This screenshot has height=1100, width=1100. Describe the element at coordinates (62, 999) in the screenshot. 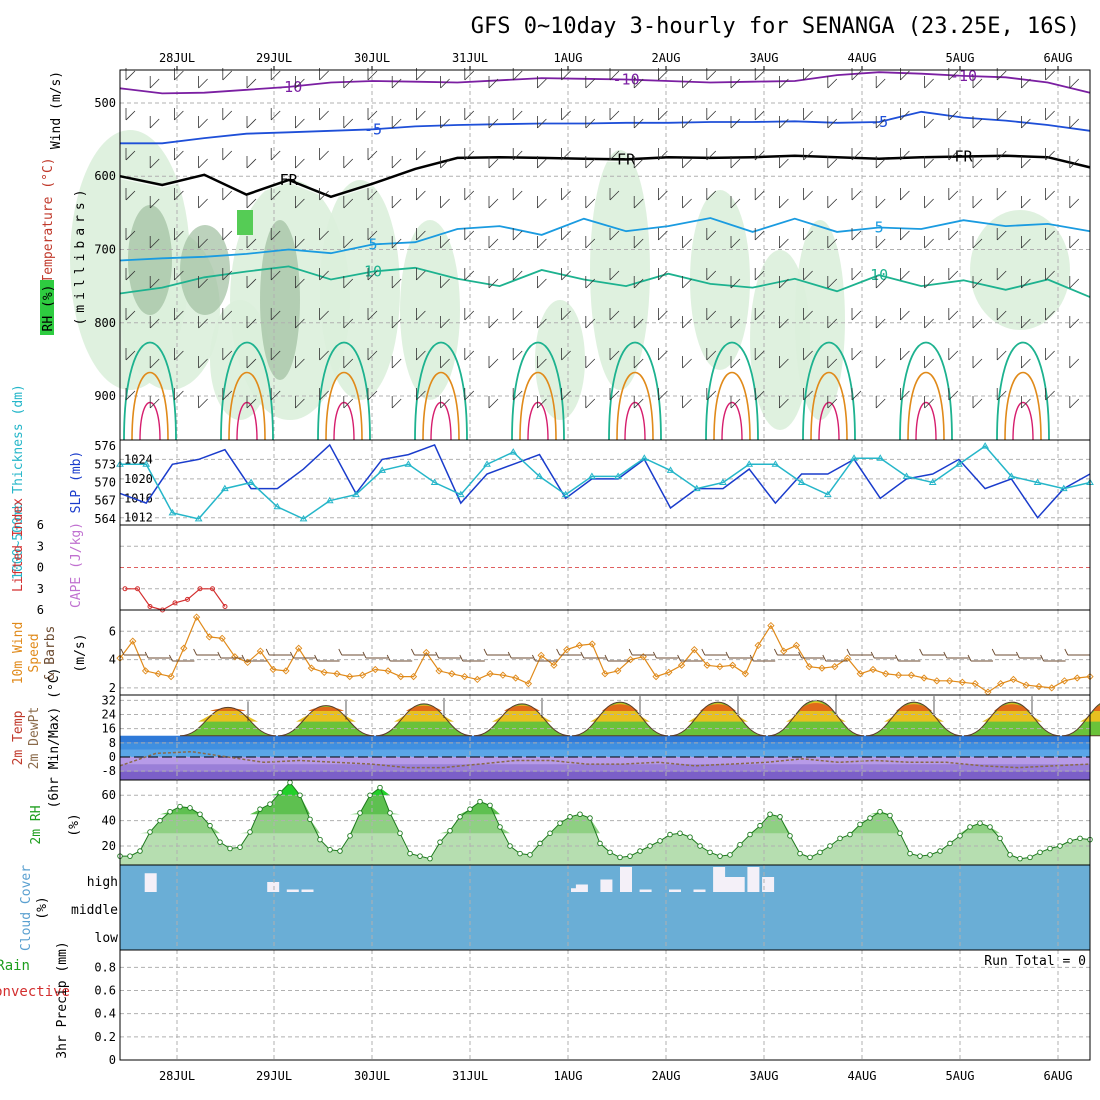

I see `precip-ylabel: 3hr Precip (mm)` at that location.